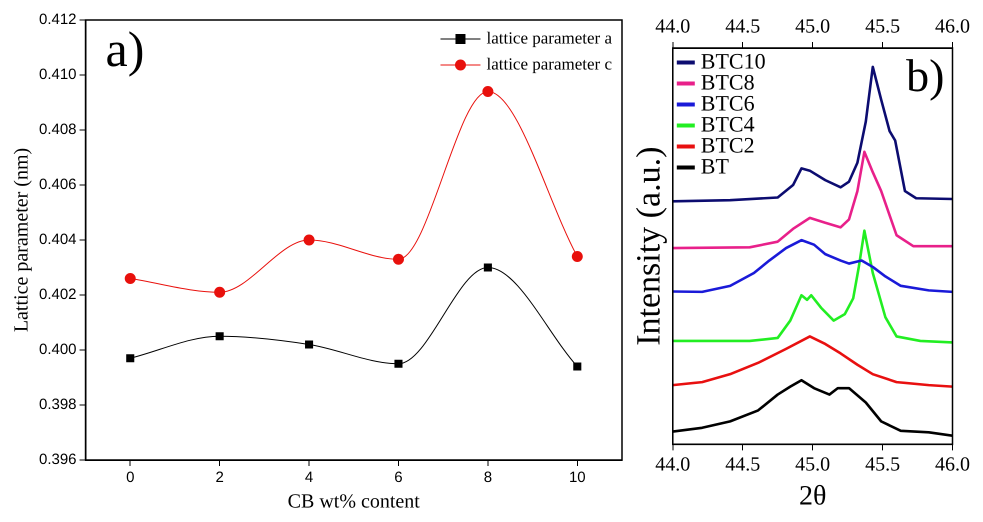 This screenshot has height=522, width=983. I want to click on x-tick-label: 45.0, so click(812, 465).